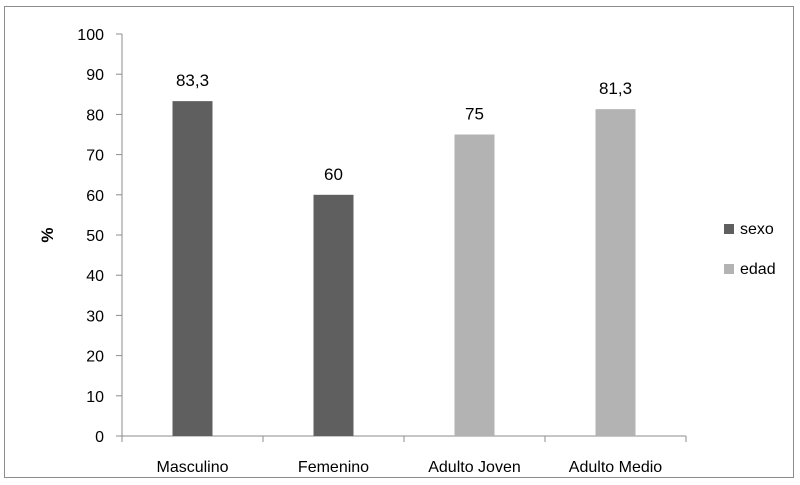 This screenshot has height=485, width=800. Describe the element at coordinates (95, 75) in the screenshot. I see `y-tick-label: 90` at that location.